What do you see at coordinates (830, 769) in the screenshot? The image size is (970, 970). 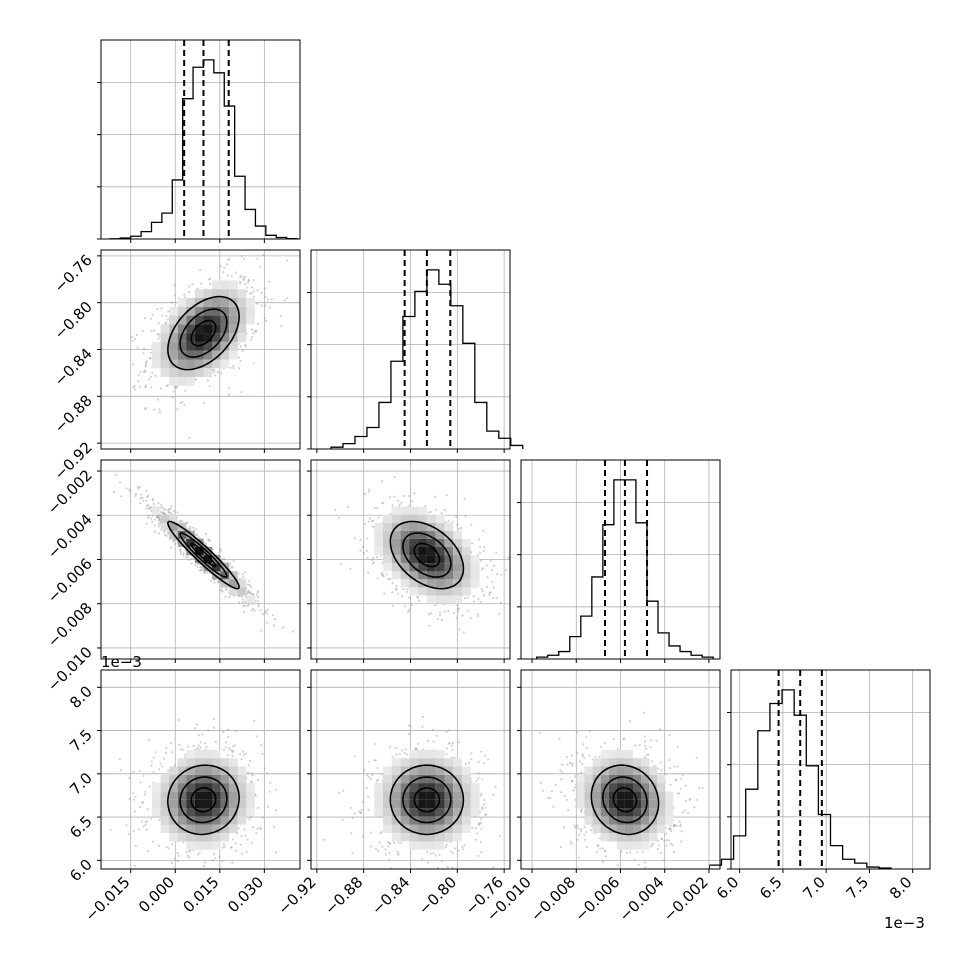 I see `panel-frame` at bounding box center [830, 769].